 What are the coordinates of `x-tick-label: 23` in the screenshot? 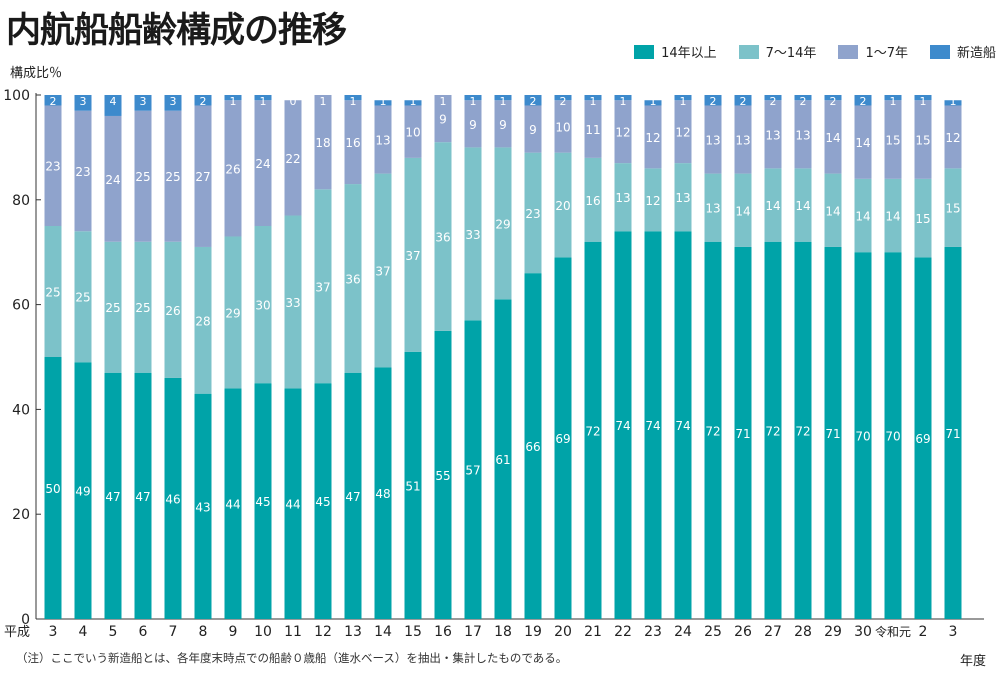 It's located at (653, 632).